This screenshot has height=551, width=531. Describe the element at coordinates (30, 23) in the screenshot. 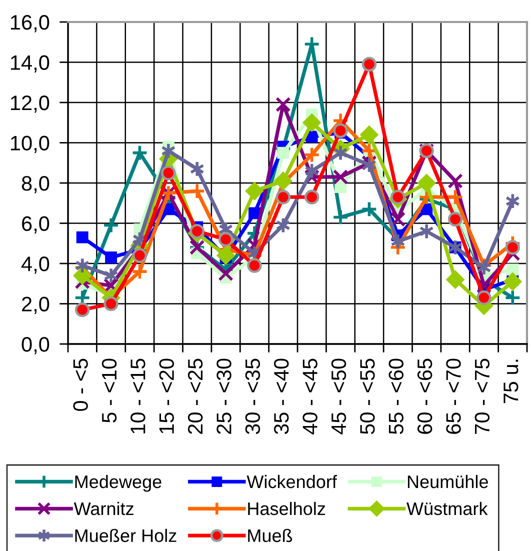

I see `y-tick-label: 16,0` at that location.